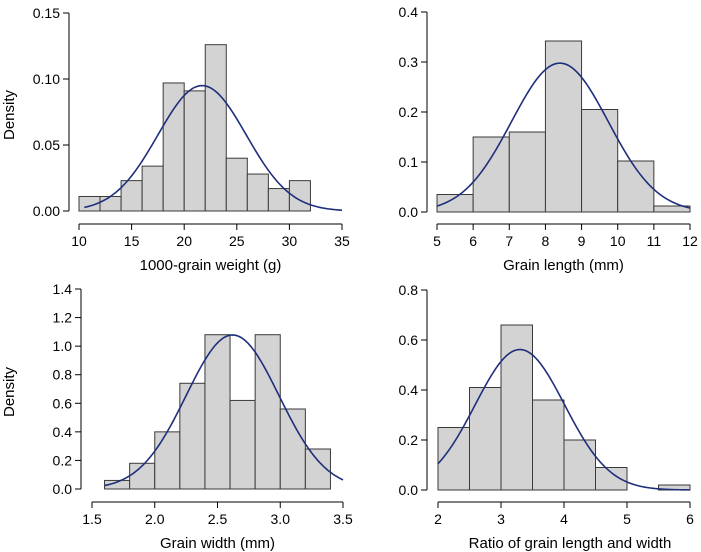 This screenshot has width=701, height=552. I want to click on y-tick-label: 0.15, so click(46, 13).